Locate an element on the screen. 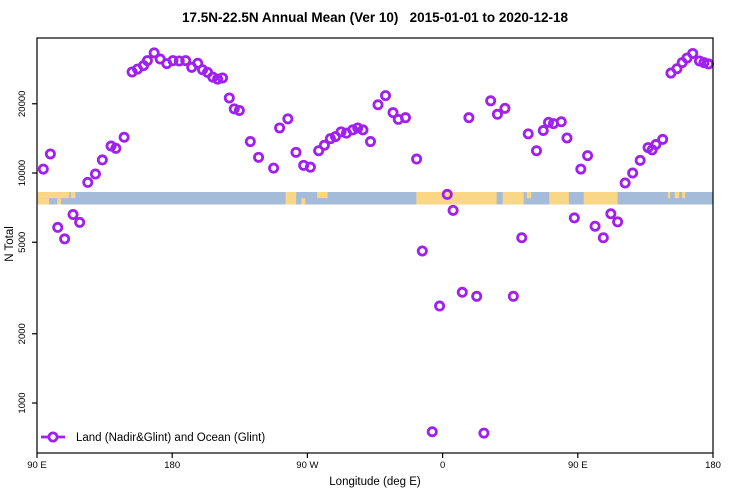 This screenshot has width=750, height=500. x-tick-label: 90 W is located at coordinates (307, 465).